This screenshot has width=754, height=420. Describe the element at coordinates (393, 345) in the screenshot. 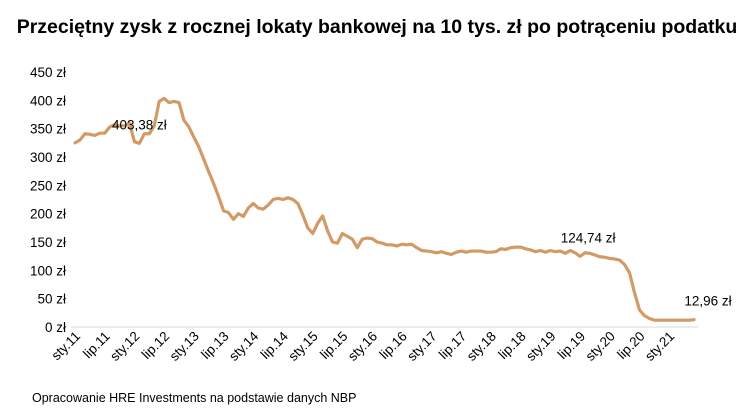

I see `x-tick-label: lip.16` at that location.